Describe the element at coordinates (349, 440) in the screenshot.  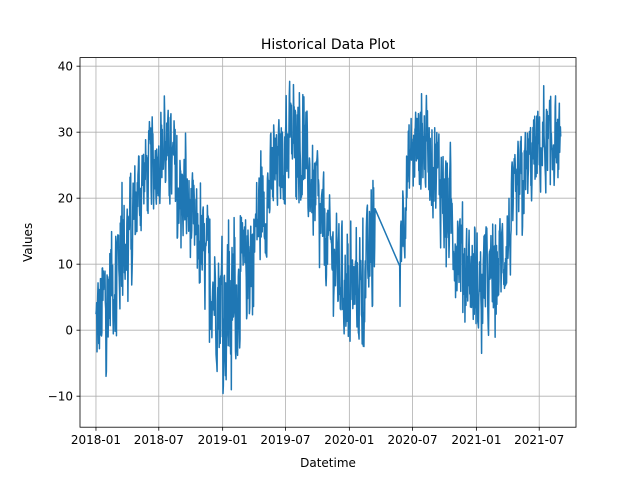
I see `x-tick-label: 2020-01` at that location.